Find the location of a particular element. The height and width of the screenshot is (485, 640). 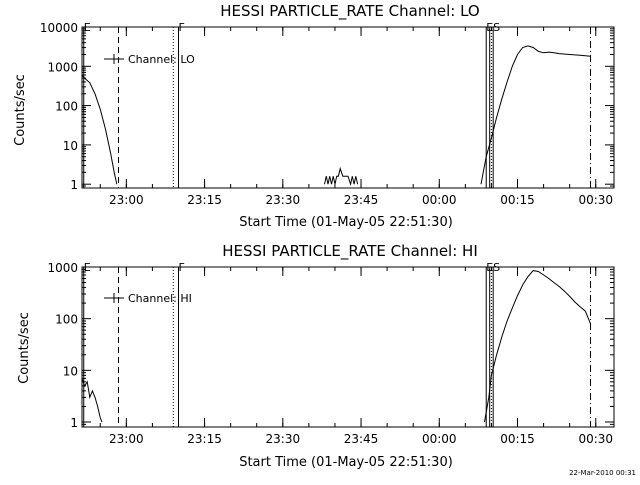

legend-label: Channel: HI is located at coordinates (160, 298).